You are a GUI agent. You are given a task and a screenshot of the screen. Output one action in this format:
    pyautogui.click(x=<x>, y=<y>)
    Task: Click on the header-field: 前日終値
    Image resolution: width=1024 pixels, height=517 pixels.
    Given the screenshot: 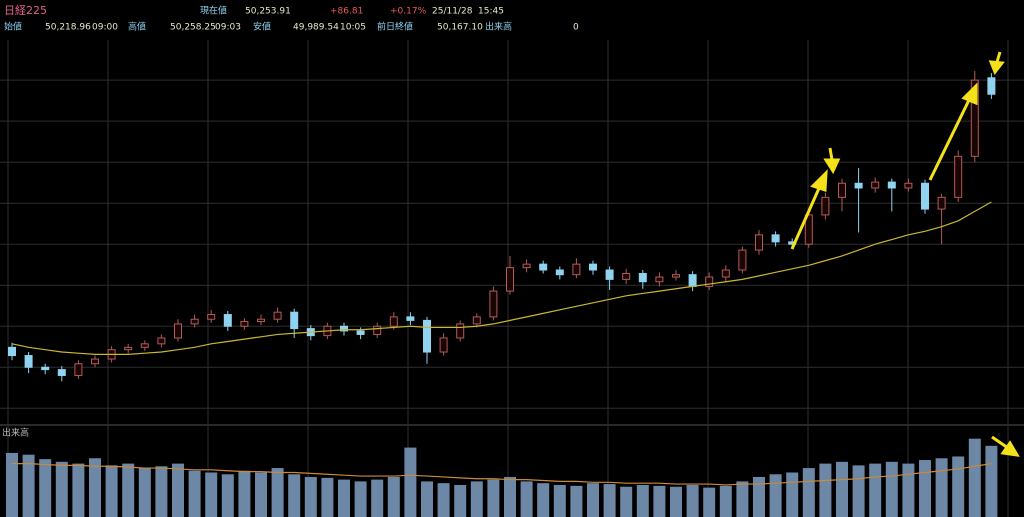 What is the action you would take?
    pyautogui.click(x=395, y=27)
    